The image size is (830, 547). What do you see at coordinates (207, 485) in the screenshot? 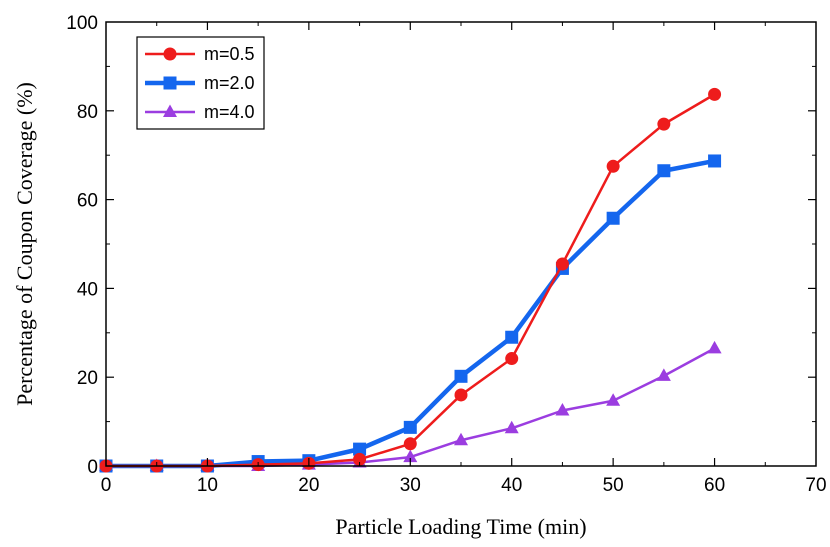
I see `x-tick-label: 10` at bounding box center [207, 485].